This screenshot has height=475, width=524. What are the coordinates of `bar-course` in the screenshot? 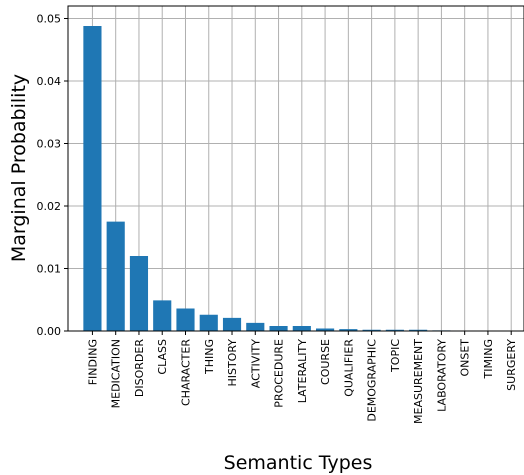 It's located at (325, 329).